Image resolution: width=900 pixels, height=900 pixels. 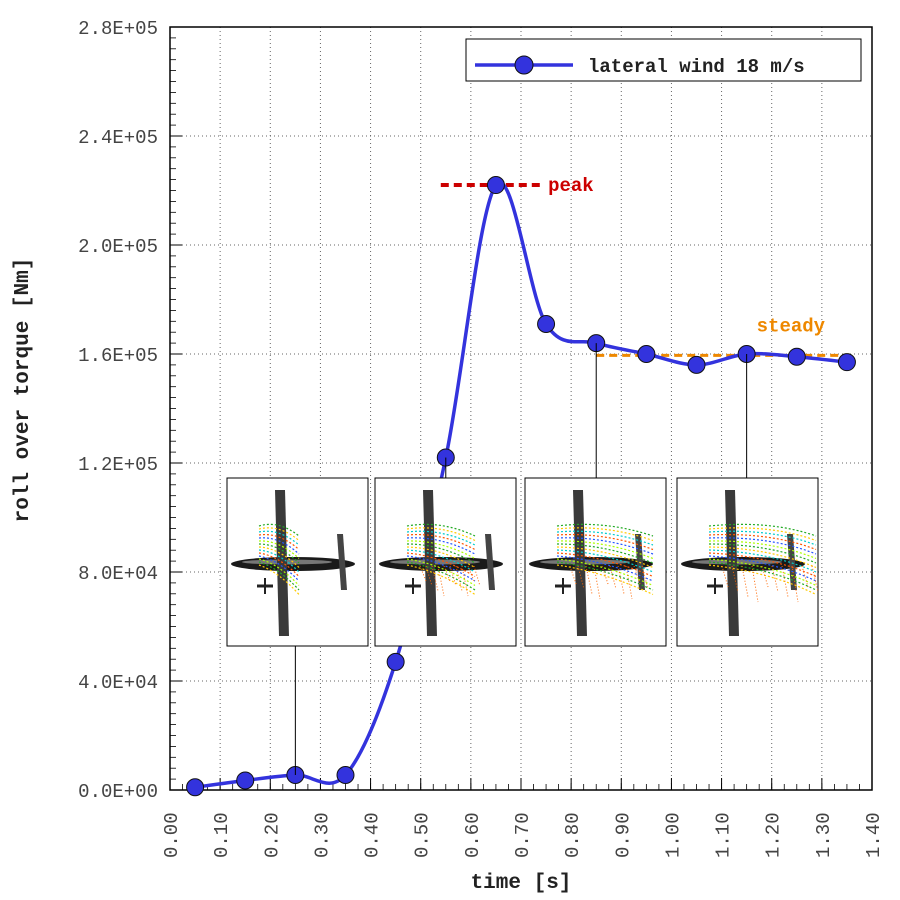 What do you see at coordinates (322, 835) in the screenshot?
I see `x-tick-label: 0.30` at bounding box center [322, 835].